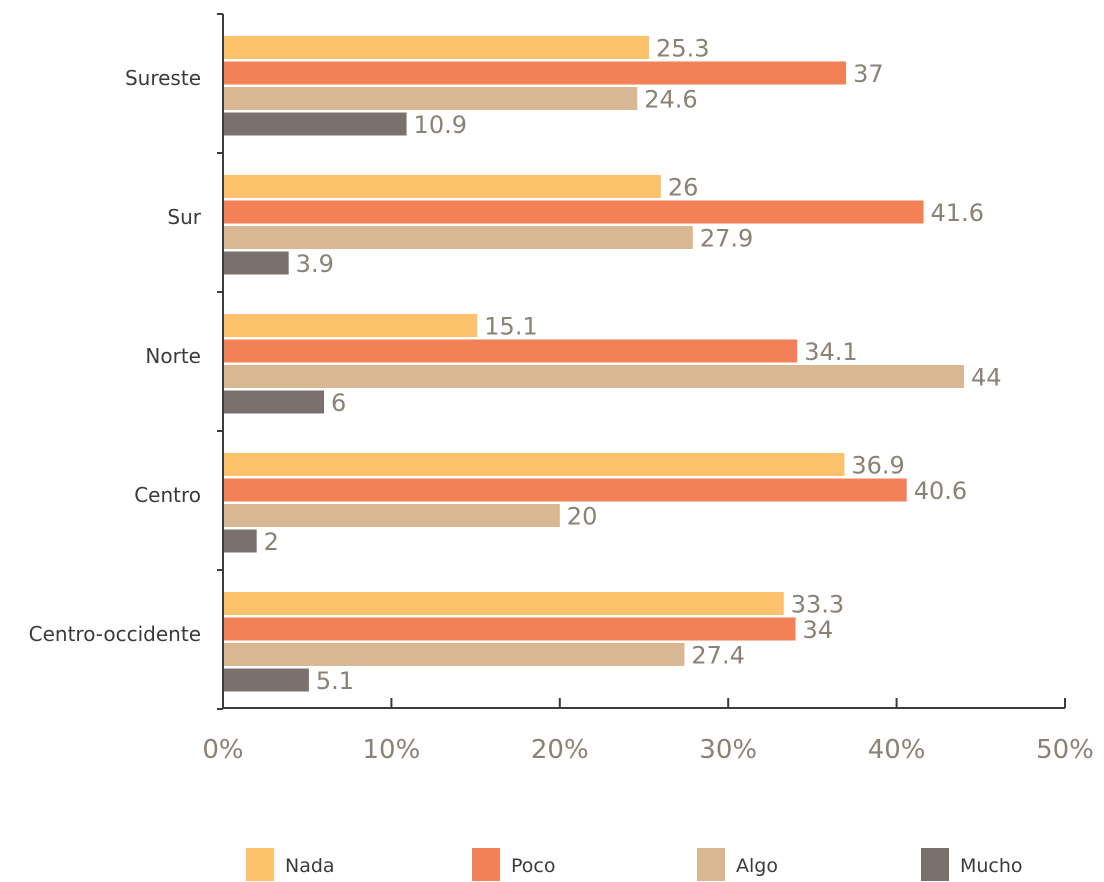 The height and width of the screenshot is (882, 1104). What do you see at coordinates (315, 124) in the screenshot?
I see `bar-mucho-sureste` at bounding box center [315, 124].